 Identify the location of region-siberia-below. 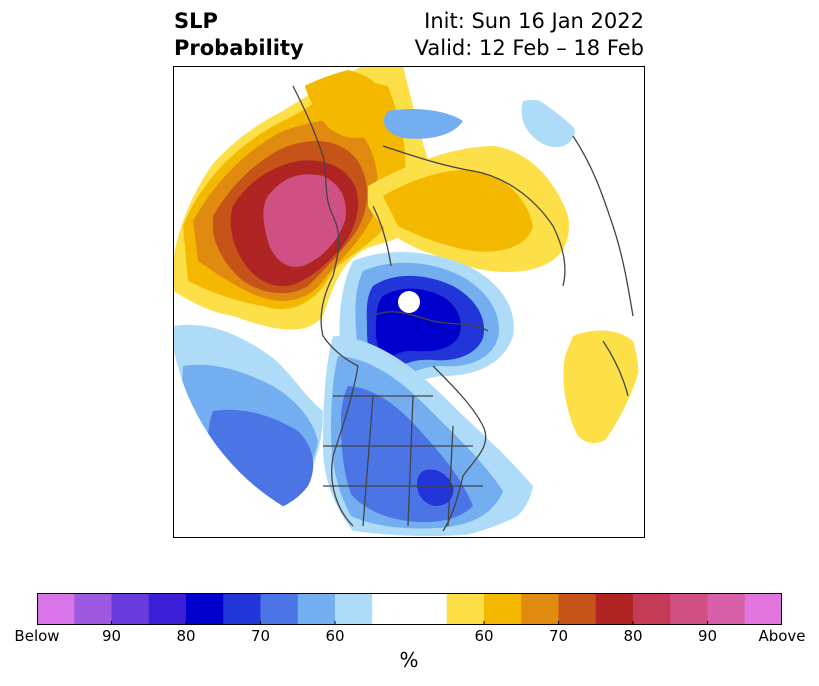
(423, 124).